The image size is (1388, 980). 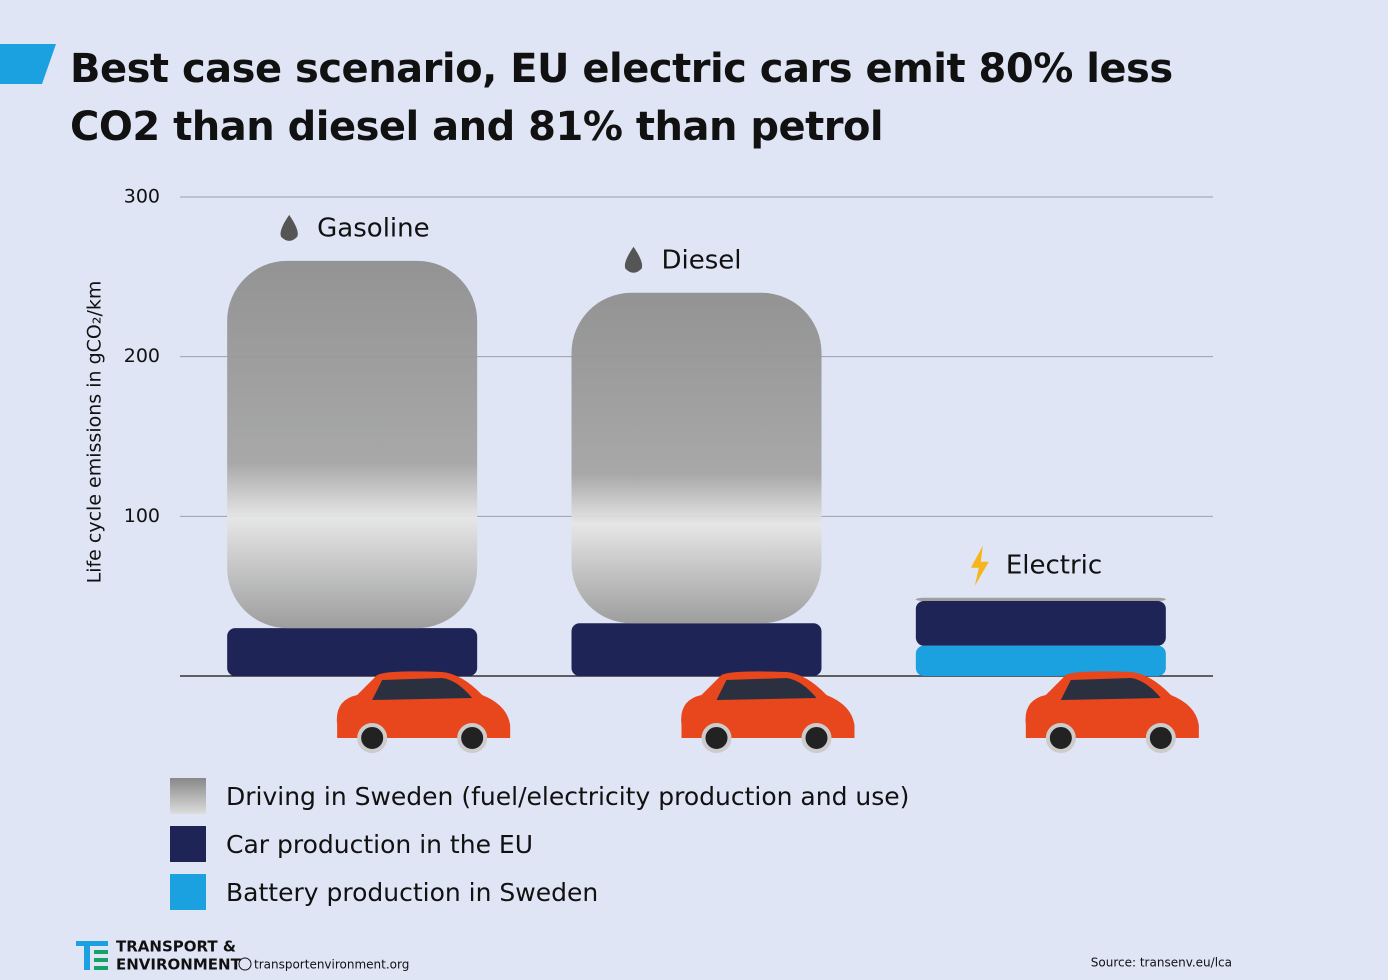 I want to click on category-label: Diesel, so click(x=702, y=260).